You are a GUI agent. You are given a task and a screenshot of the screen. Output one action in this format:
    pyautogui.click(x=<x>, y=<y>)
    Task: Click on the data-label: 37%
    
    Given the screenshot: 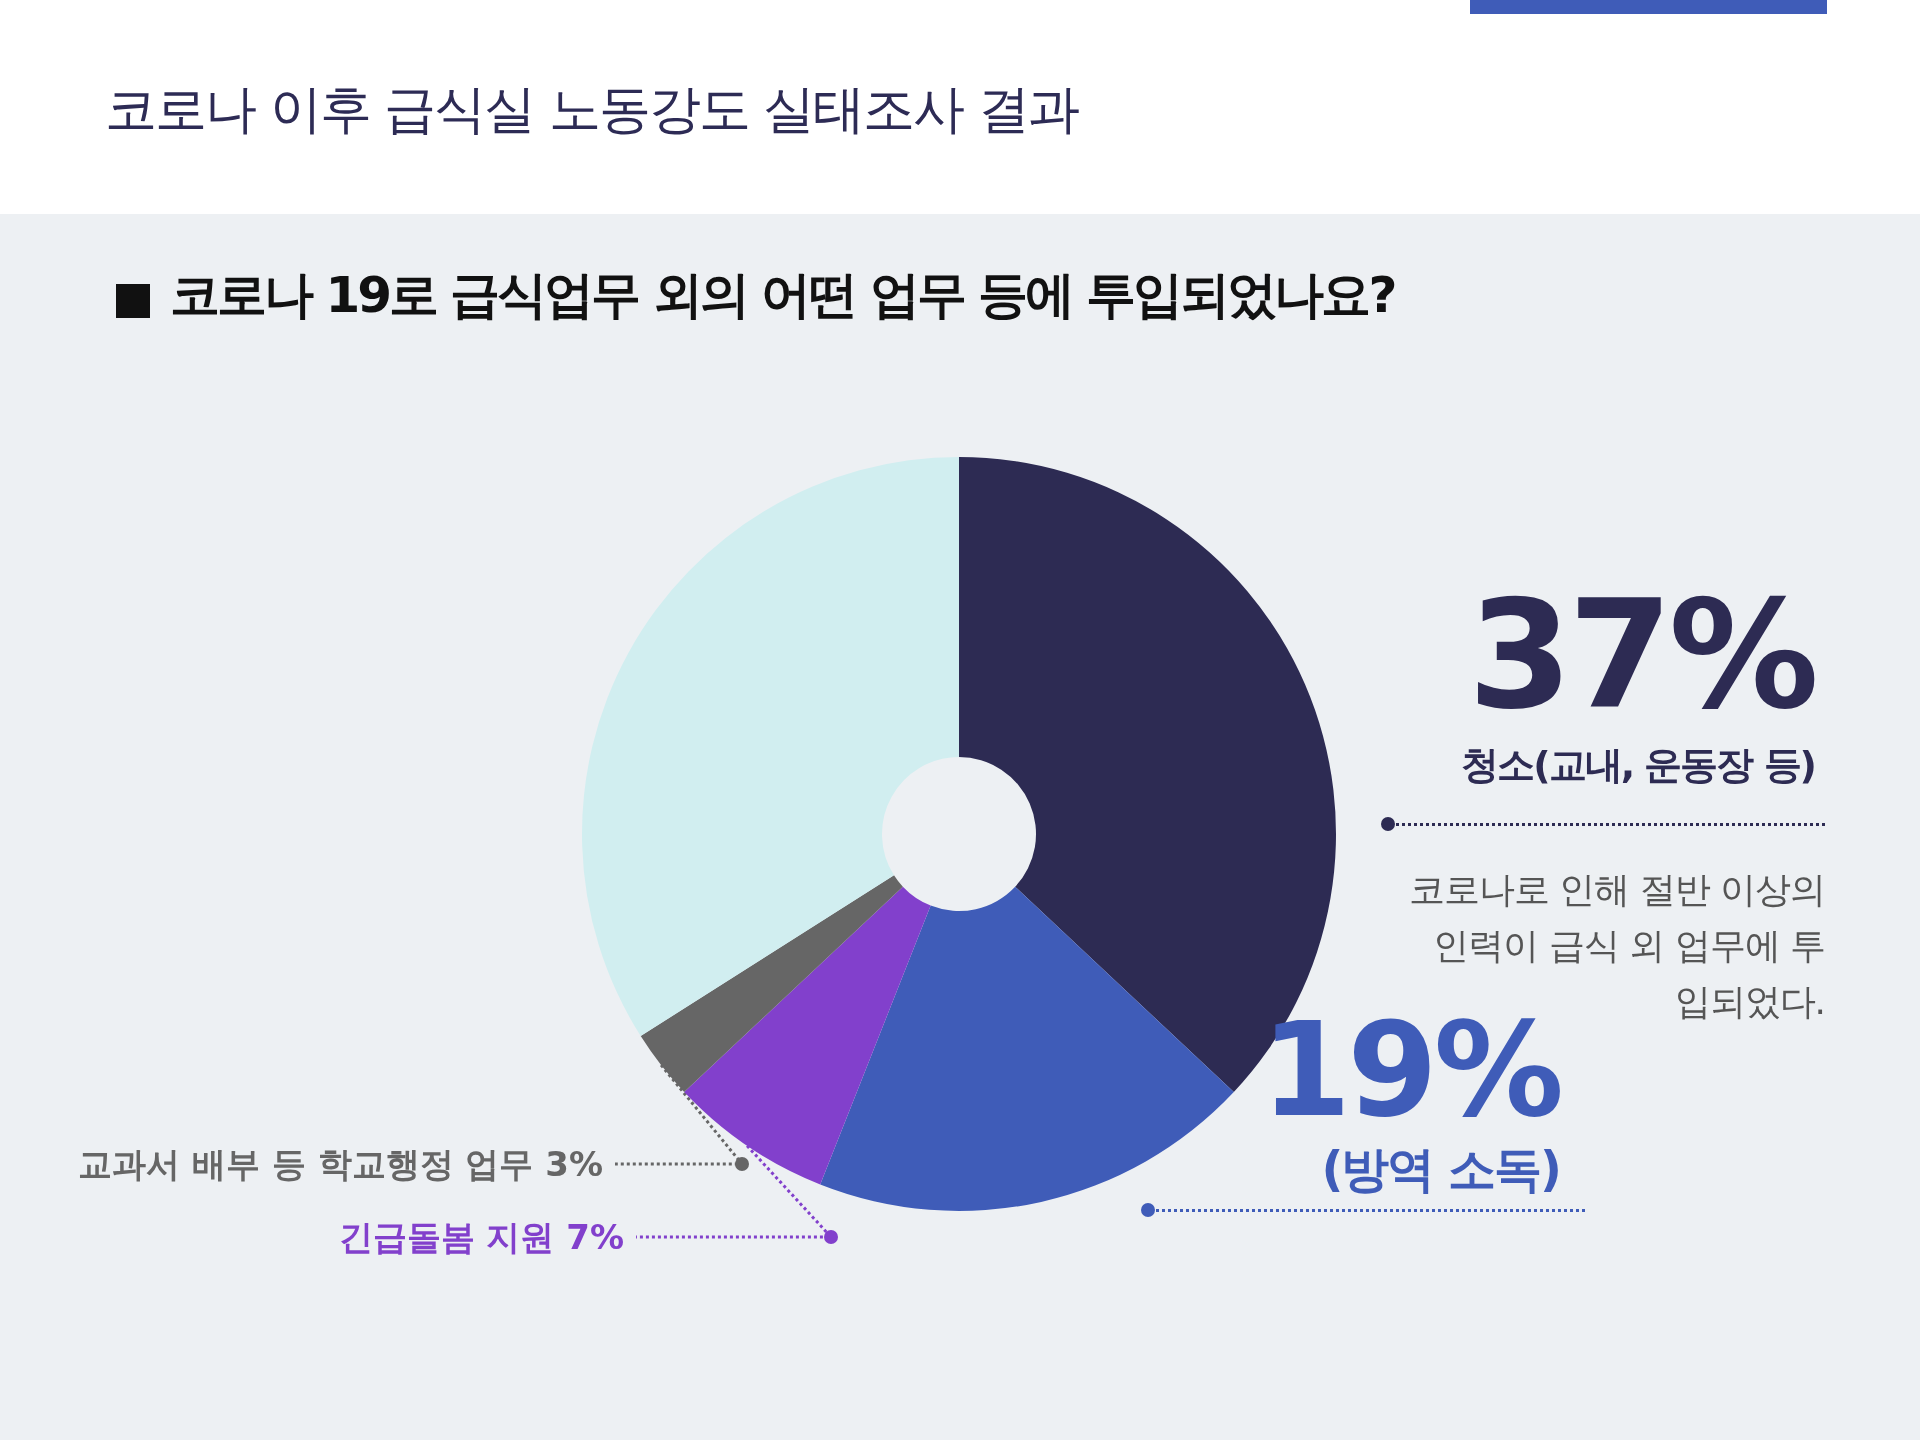 What is the action you would take?
    pyautogui.click(x=1641, y=655)
    